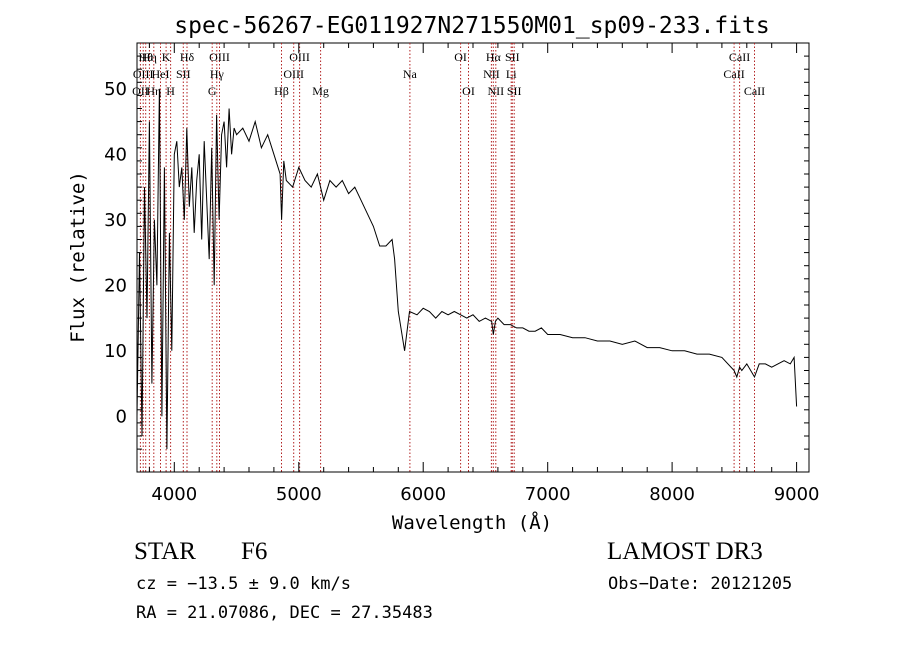 This screenshot has height=649, width=900. Describe the element at coordinates (460, 57) in the screenshot. I see `line-label-18: OI` at that location.